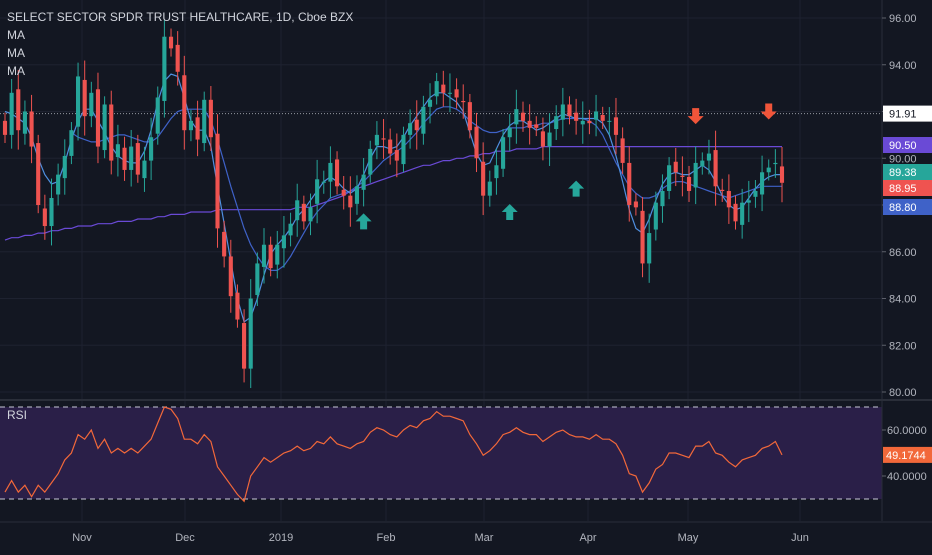 The width and height of the screenshot is (932, 555). Describe the element at coordinates (907, 284) in the screenshot. I see `price-labels: 91.91 90.50 89.38 88.95 88.80 49.1744` at that location.